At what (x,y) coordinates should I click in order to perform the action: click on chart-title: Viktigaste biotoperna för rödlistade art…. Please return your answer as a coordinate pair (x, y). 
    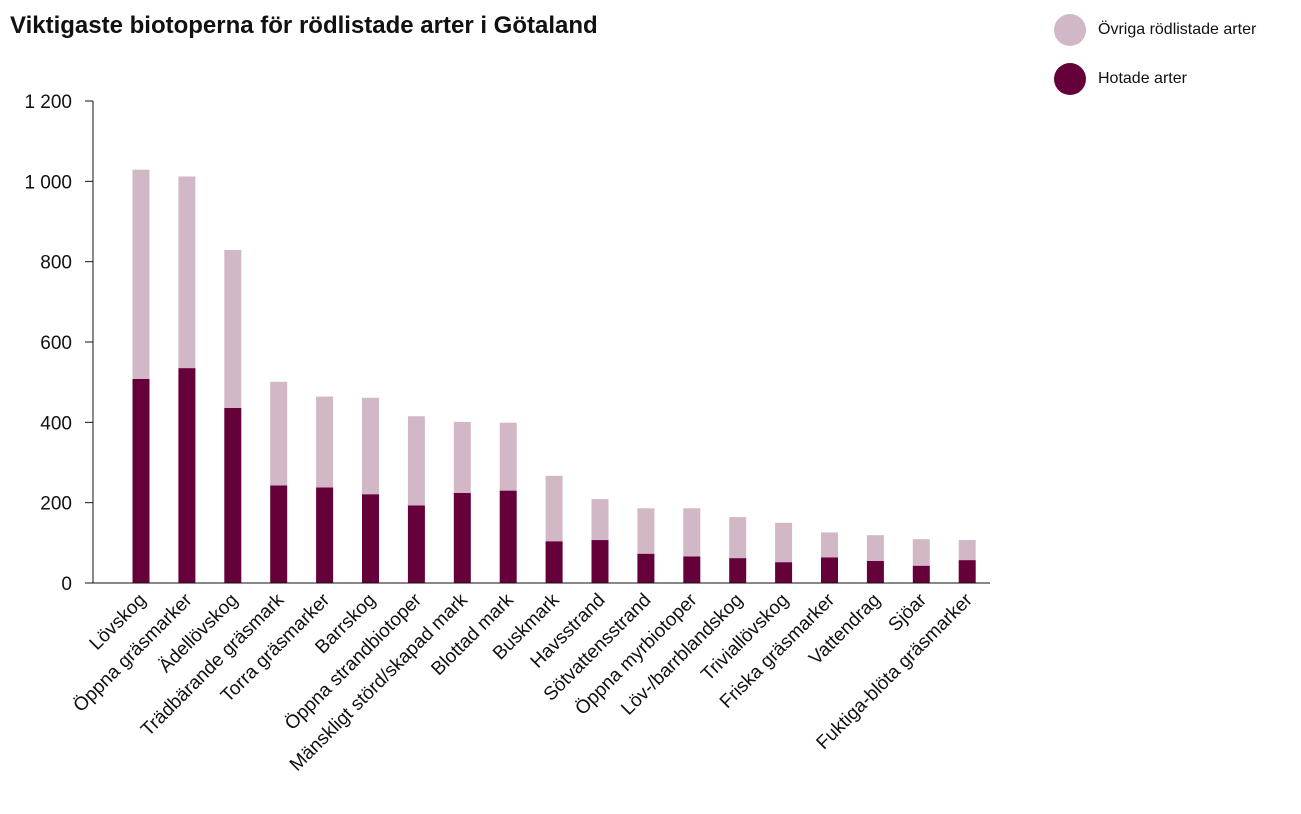
    Looking at the image, I should click on (304, 25).